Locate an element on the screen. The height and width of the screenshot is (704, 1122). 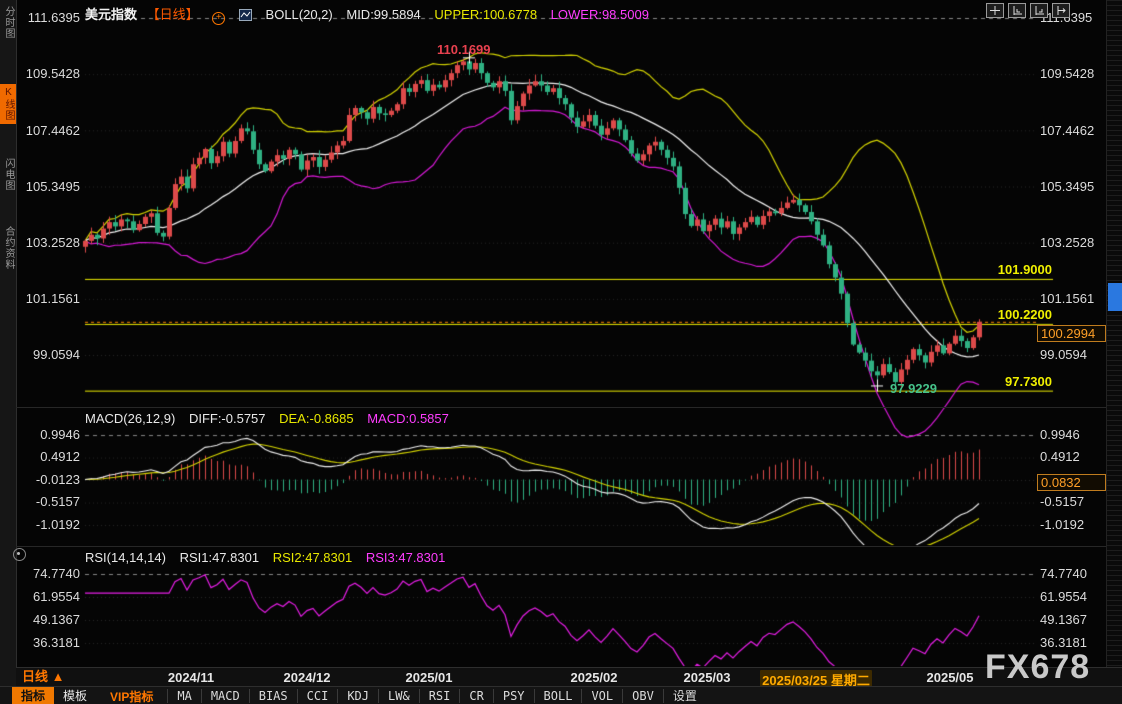
indicator-vol: VOL is located at coordinates (601, 696).